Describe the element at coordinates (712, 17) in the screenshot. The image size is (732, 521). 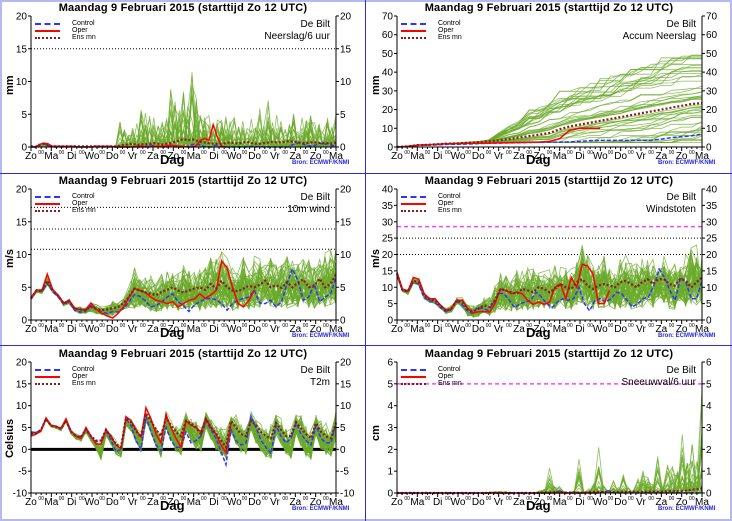
I see `y-tick-label-right: 70` at that location.